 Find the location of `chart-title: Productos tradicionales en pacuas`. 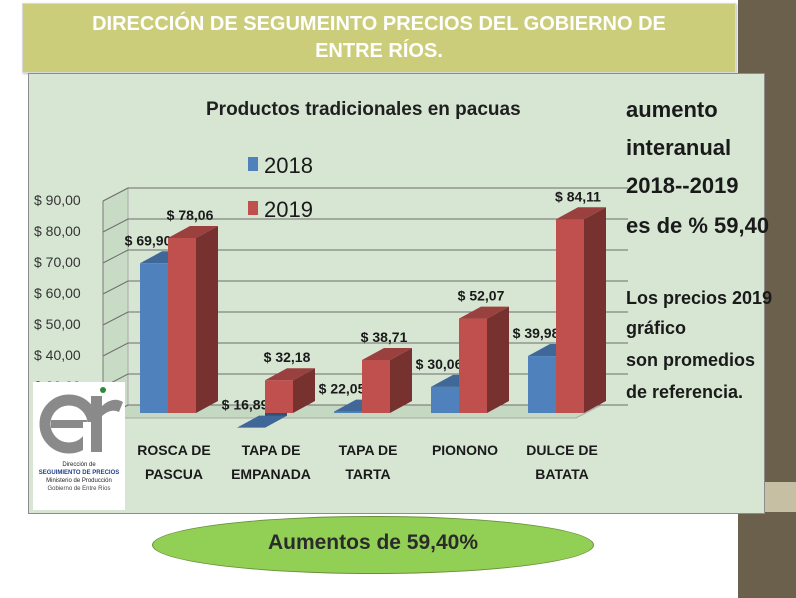

chart-title: Productos tradicionales en pacuas is located at coordinates (363, 109).